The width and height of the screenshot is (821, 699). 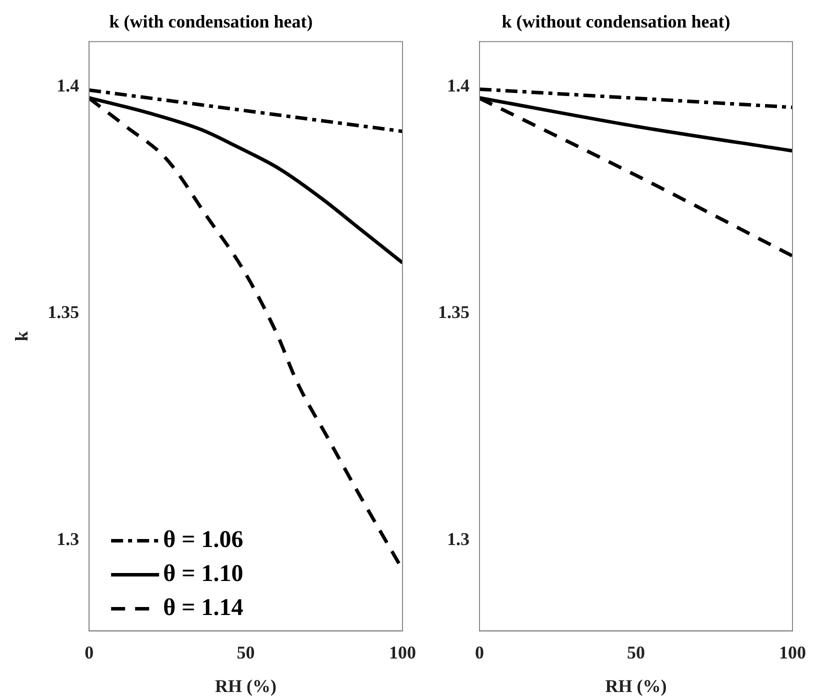 I want to click on chart-title: k (without condensation heat), so click(x=616, y=21).